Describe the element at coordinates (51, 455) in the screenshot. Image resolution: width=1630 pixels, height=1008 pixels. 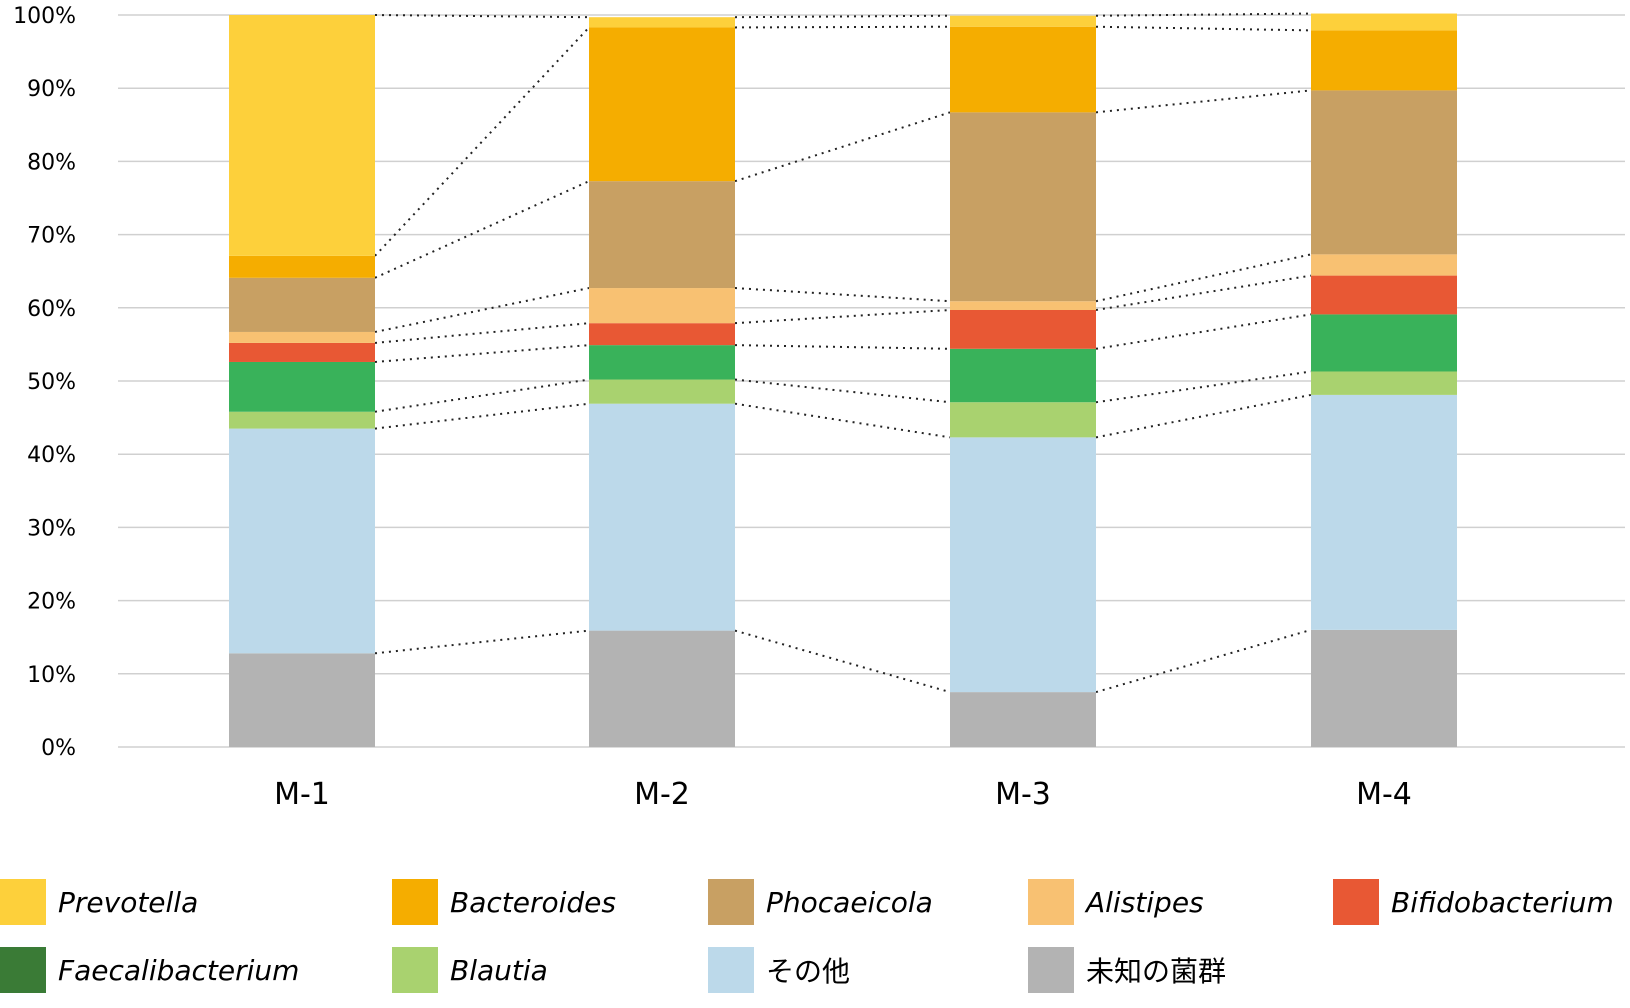
I see `y-tick-label: 40%` at that location.